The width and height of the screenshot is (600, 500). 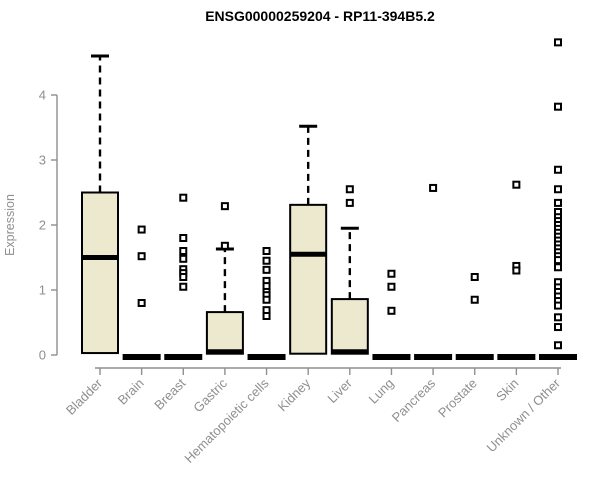 What do you see at coordinates (474, 357) in the screenshot?
I see `flat-box-prostate` at bounding box center [474, 357].